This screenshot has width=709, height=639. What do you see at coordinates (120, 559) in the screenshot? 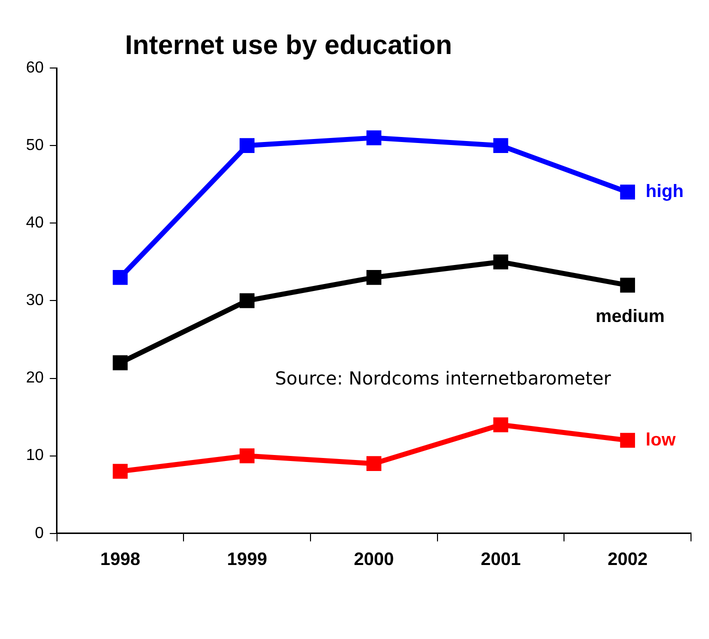
I see `x-tick-label: 1998` at bounding box center [120, 559].